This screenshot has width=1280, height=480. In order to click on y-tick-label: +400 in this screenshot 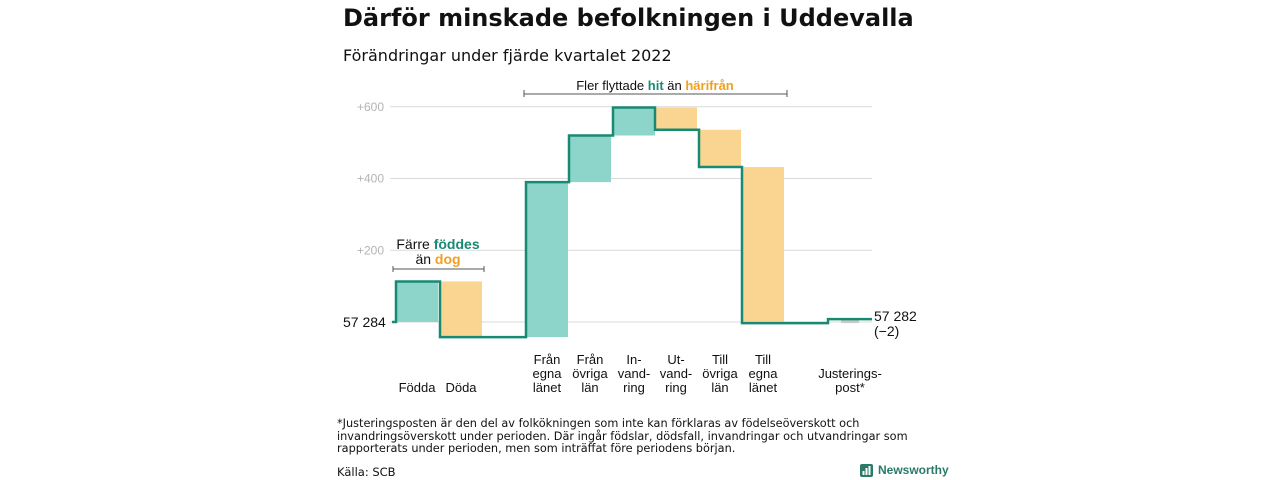, I will do `click(370, 179)`.